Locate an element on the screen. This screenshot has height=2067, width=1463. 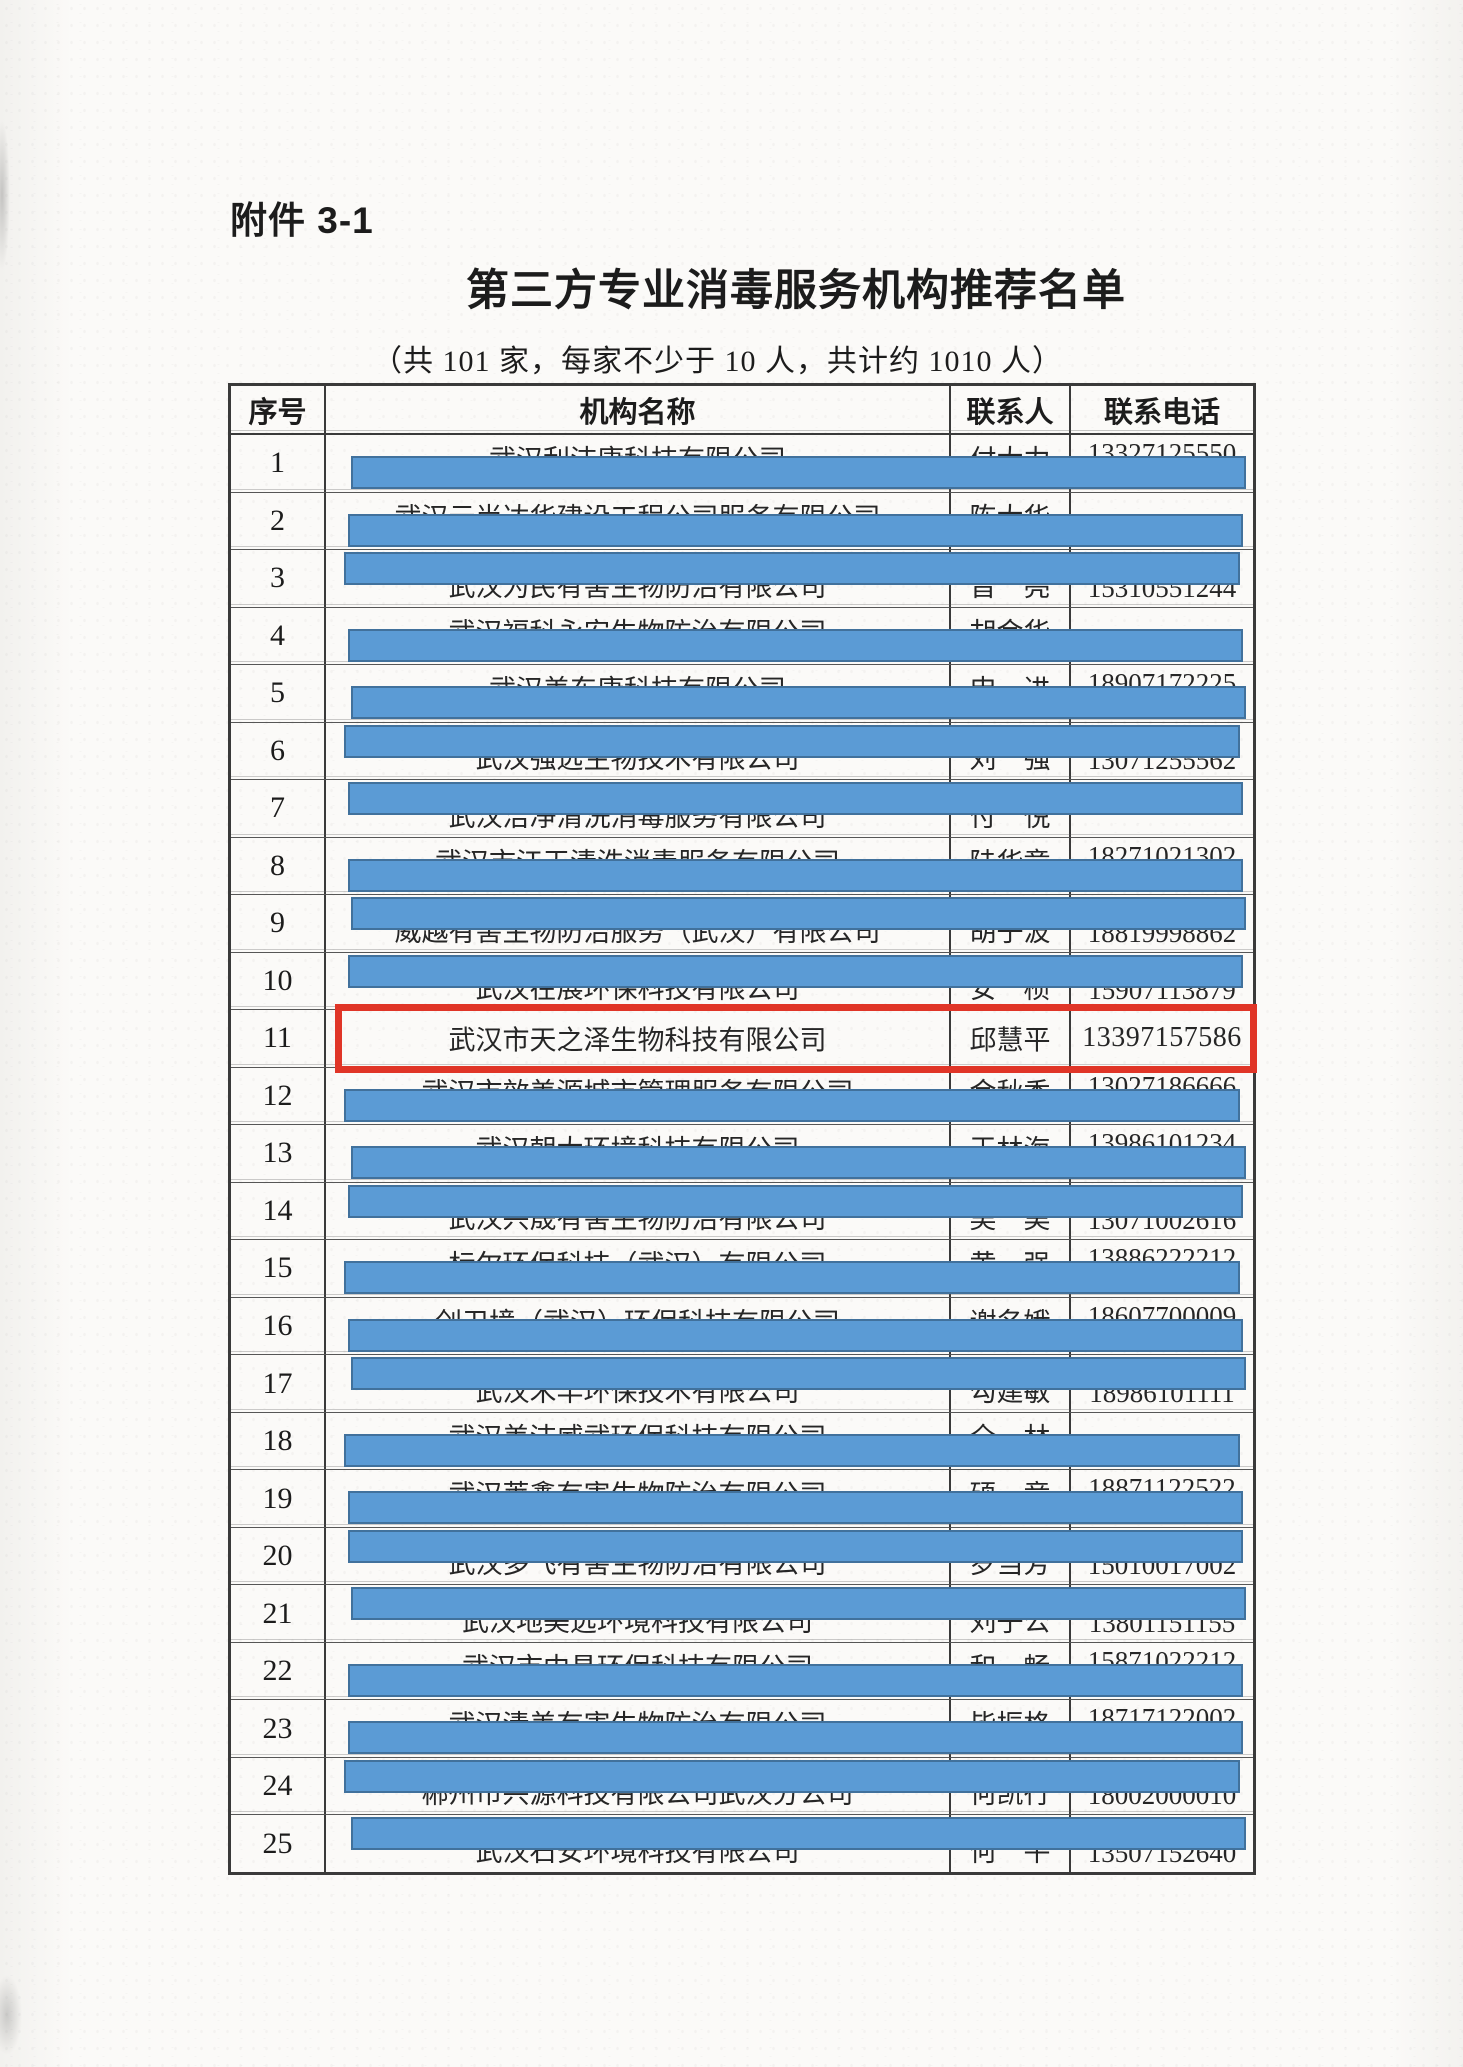
row-number-cell: 23 is located at coordinates (278, 1728).